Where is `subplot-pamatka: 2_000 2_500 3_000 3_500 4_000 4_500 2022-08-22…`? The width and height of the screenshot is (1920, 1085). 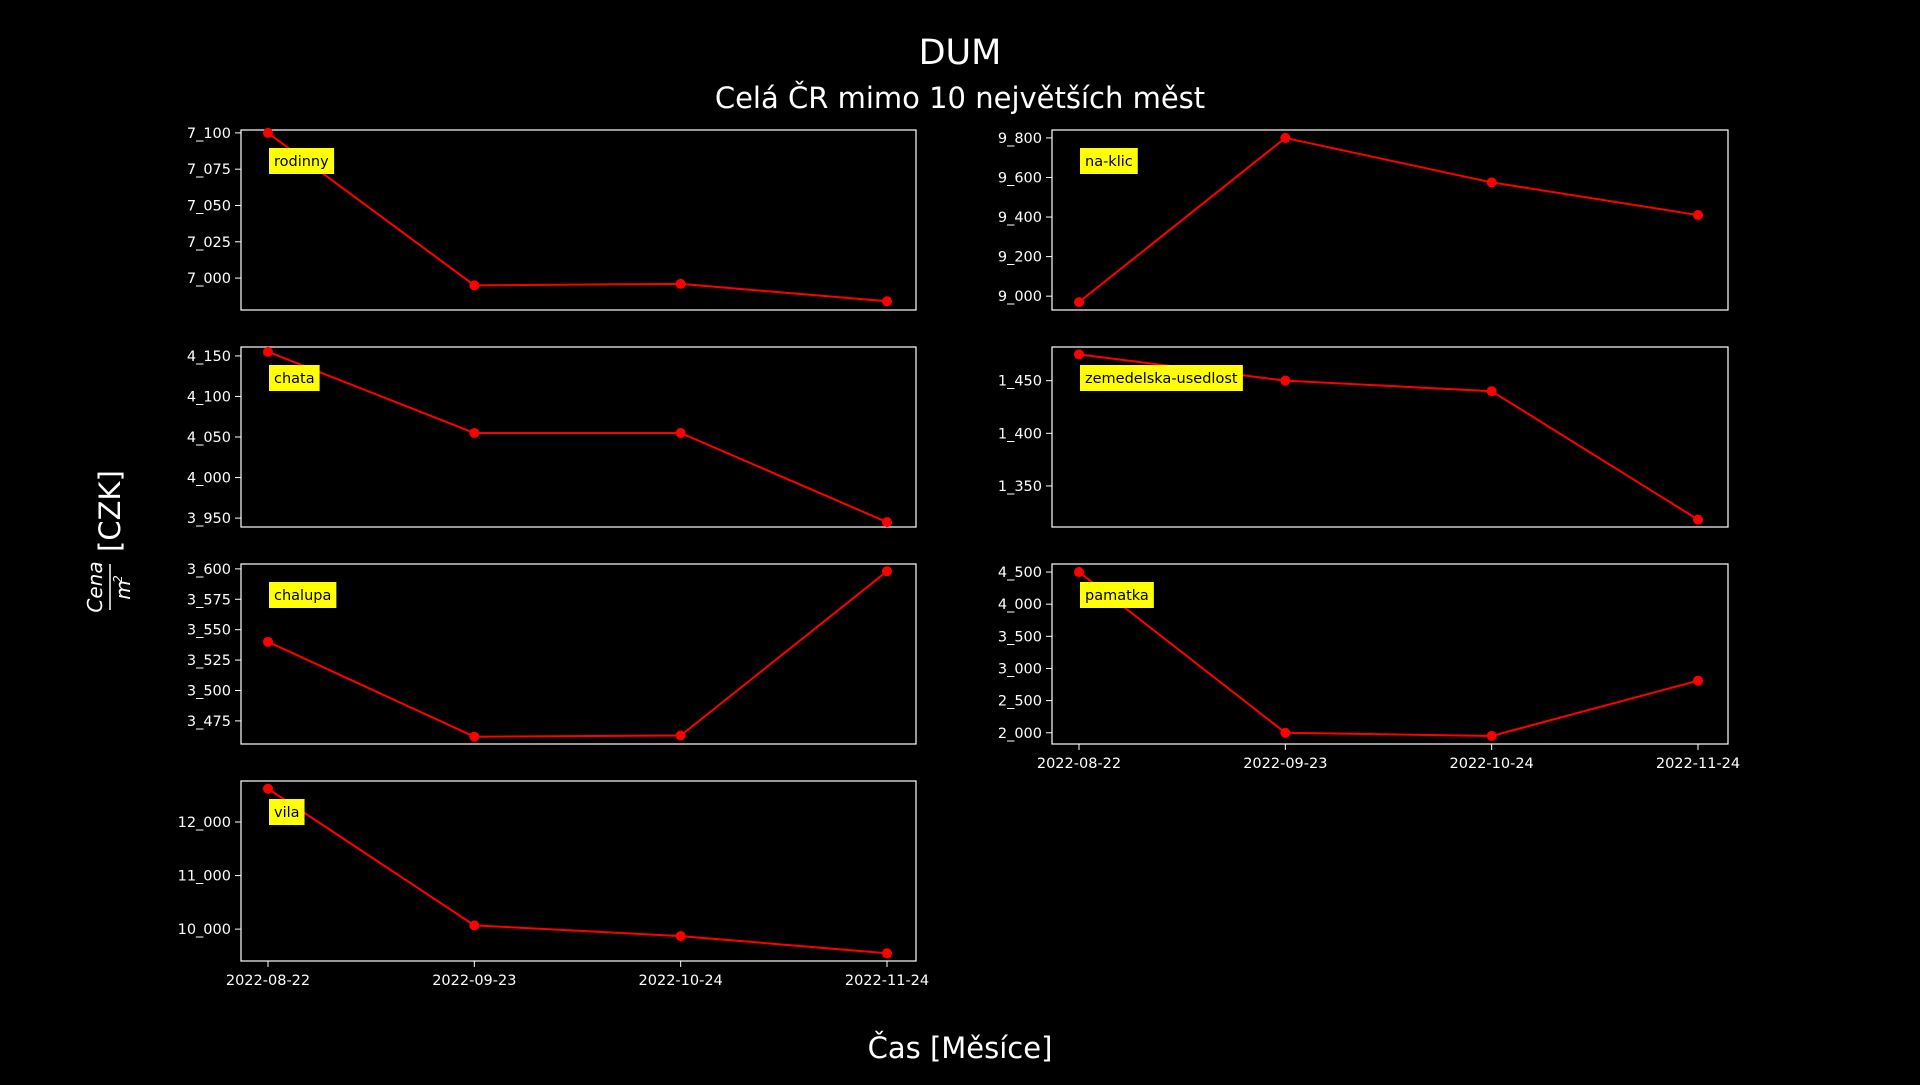 subplot-pamatka: 2_000 2_500 3_000 3_500 4_000 4_500 2022-08-22… is located at coordinates (1369, 667).